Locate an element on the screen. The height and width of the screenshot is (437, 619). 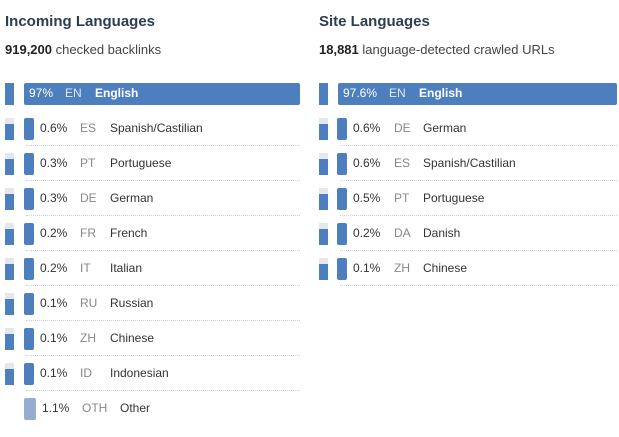
language-percent: 97% is located at coordinates (41, 93).